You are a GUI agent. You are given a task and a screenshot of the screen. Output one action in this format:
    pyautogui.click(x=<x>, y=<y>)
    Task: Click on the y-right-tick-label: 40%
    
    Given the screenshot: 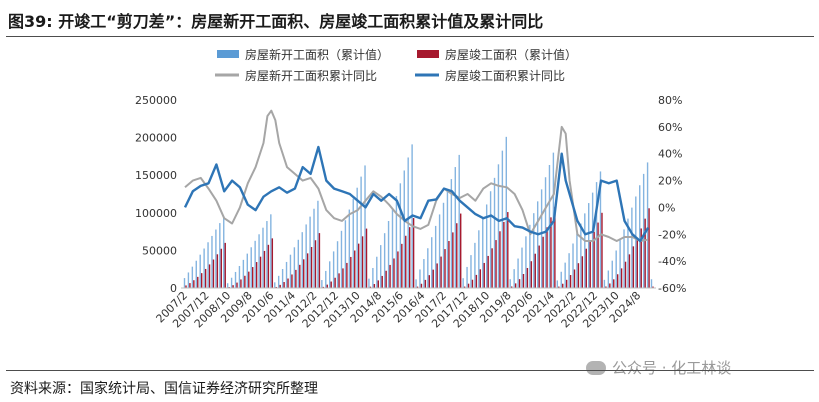 What is the action you would take?
    pyautogui.click(x=670, y=154)
    